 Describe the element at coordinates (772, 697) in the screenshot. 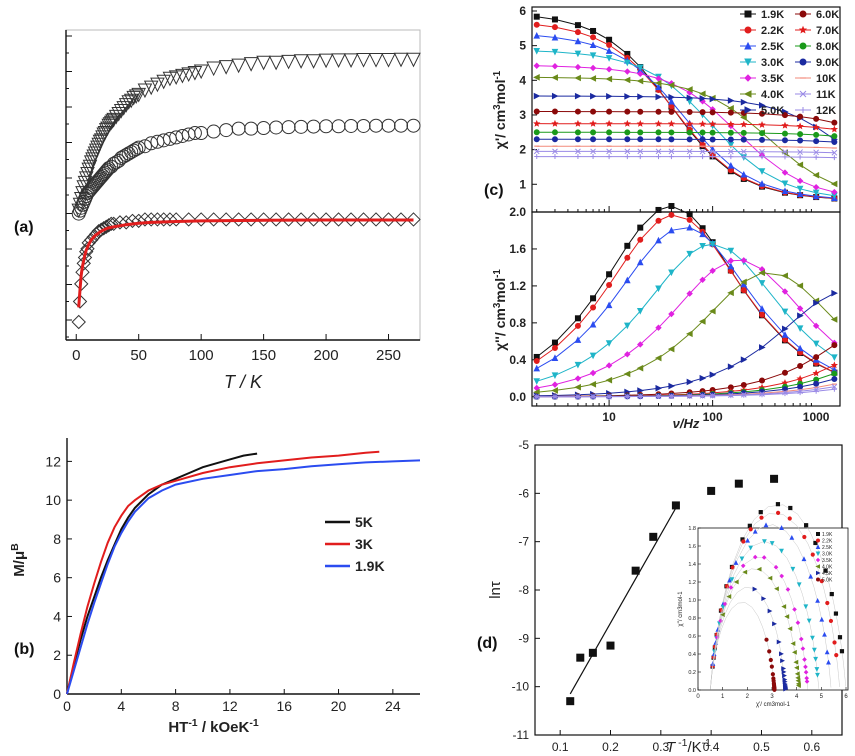

I see `inset-x-tick-label: 3` at that location.